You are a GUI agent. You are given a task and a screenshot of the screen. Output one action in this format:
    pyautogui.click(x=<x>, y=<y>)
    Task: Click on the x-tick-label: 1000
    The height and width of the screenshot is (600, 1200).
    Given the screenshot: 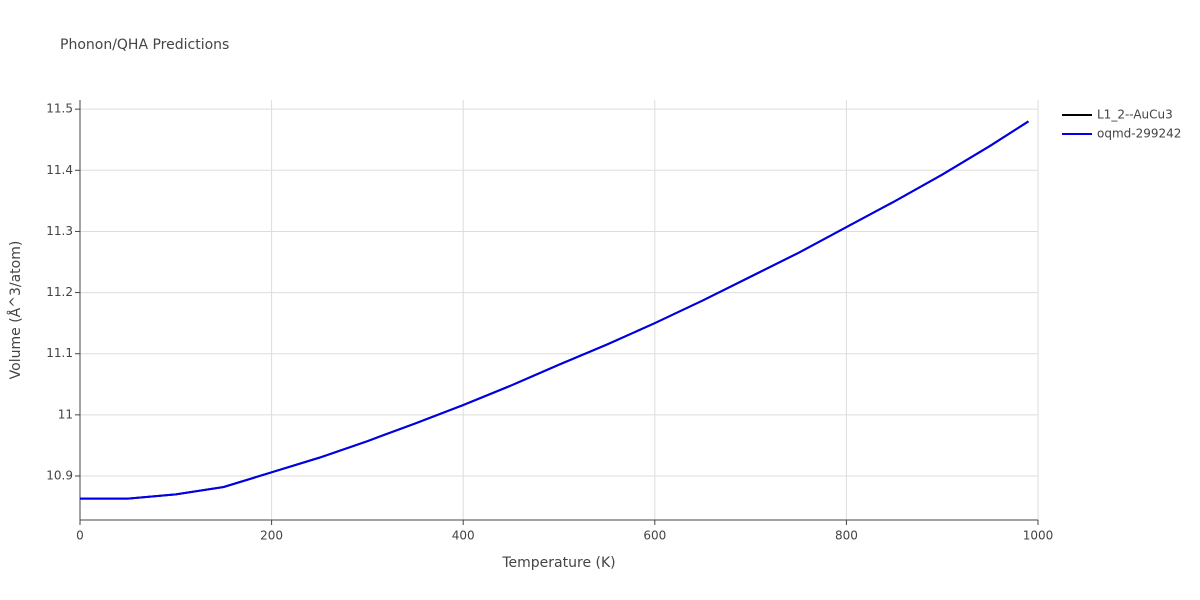 What is the action you would take?
    pyautogui.click(x=1038, y=536)
    